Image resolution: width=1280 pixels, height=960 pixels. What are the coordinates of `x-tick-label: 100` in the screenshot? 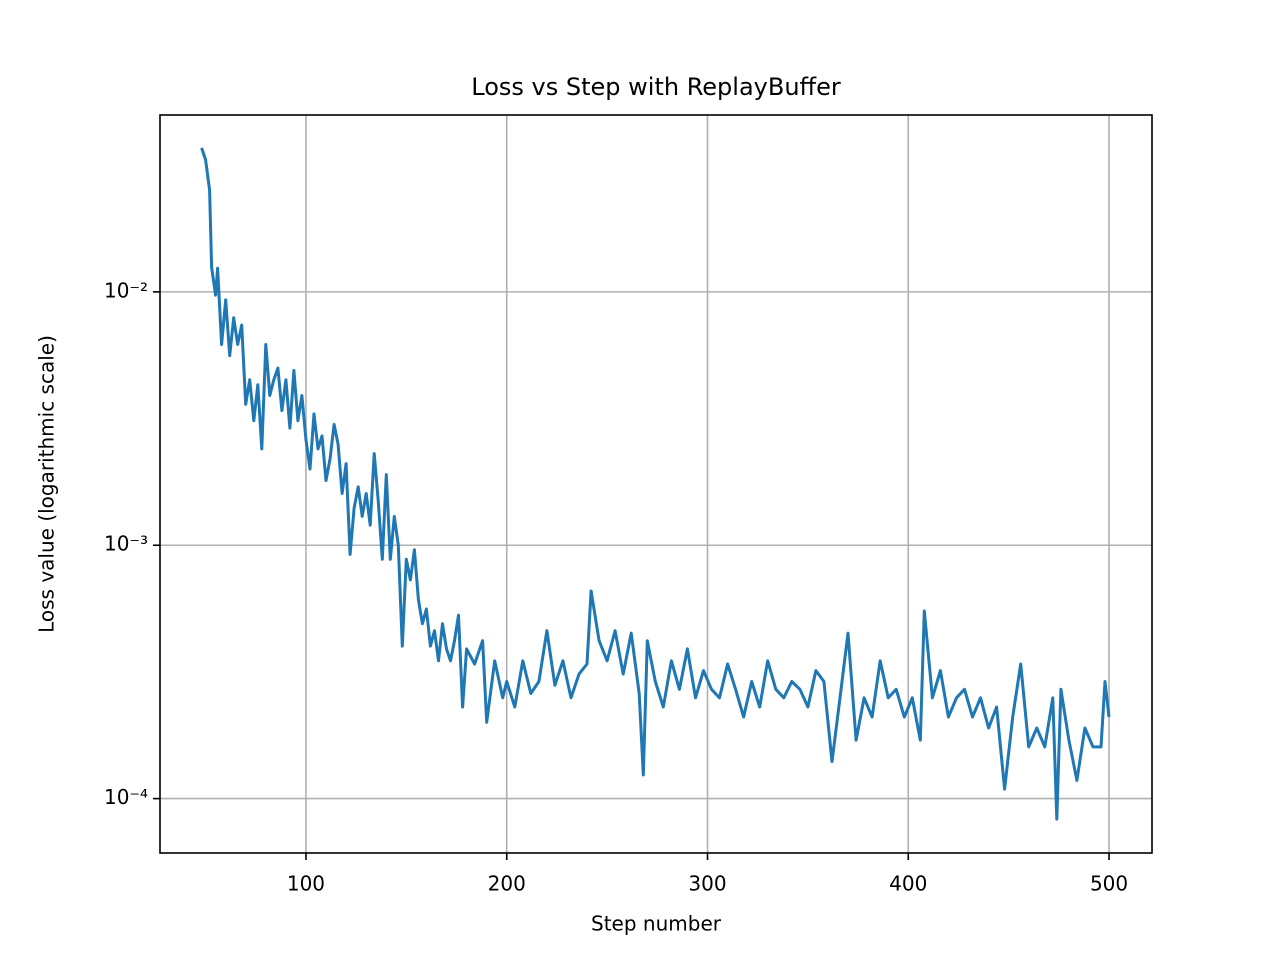 It's located at (306, 884).